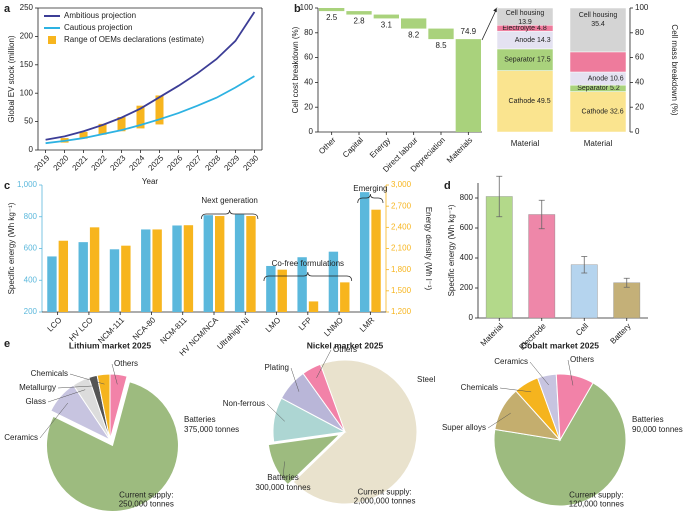  What do you see at coordinates (617, 78) in the screenshot?
I see `segment-value: 10.6` at bounding box center [617, 78].